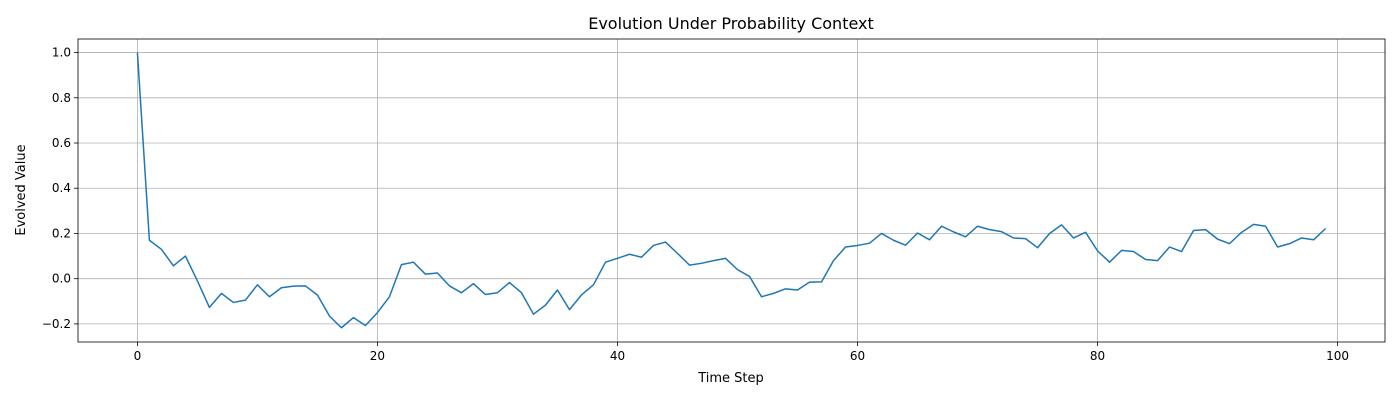  I want to click on x-axis: 0 20 40 60 80 100, so click(741, 352).